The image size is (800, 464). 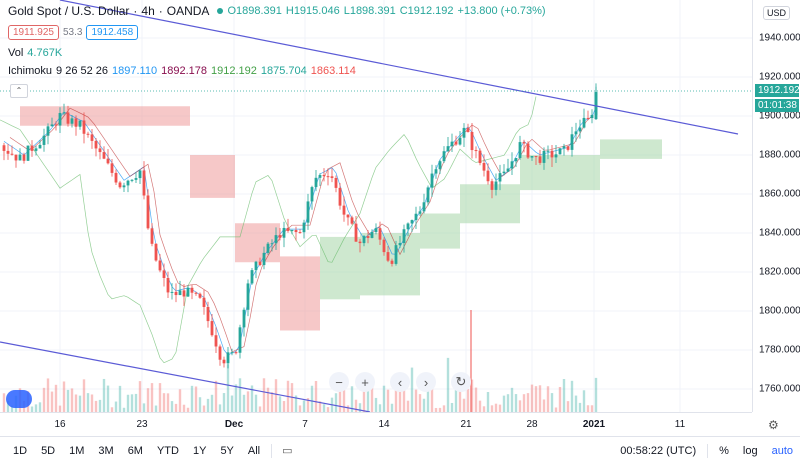 I want to click on zoom-out-icon: −, so click(x=339, y=382).